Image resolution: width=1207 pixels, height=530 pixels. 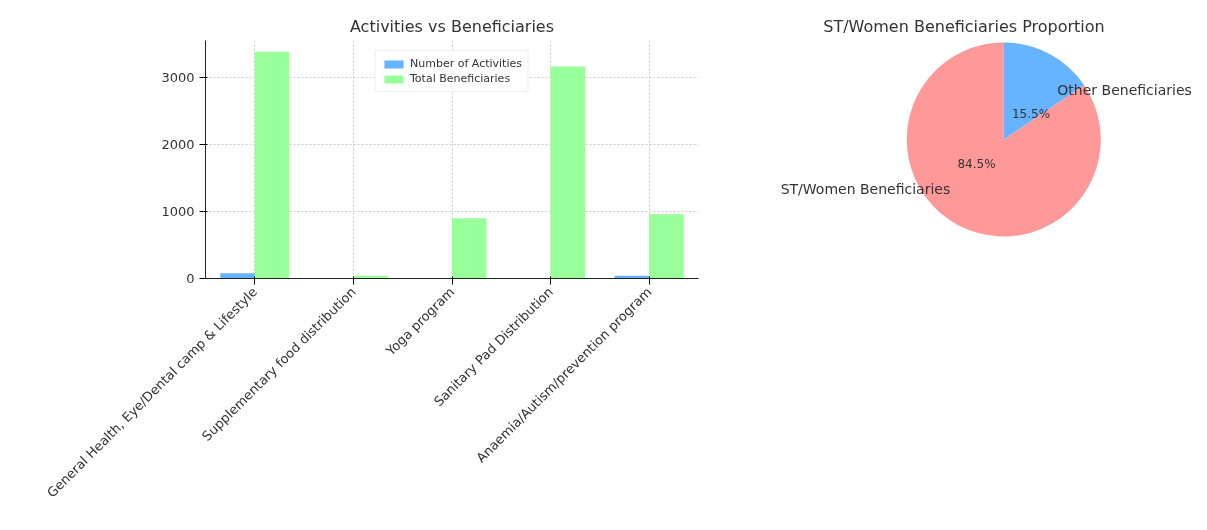 What do you see at coordinates (460, 78) in the screenshot?
I see `legend-label: Total Beneficiaries` at bounding box center [460, 78].